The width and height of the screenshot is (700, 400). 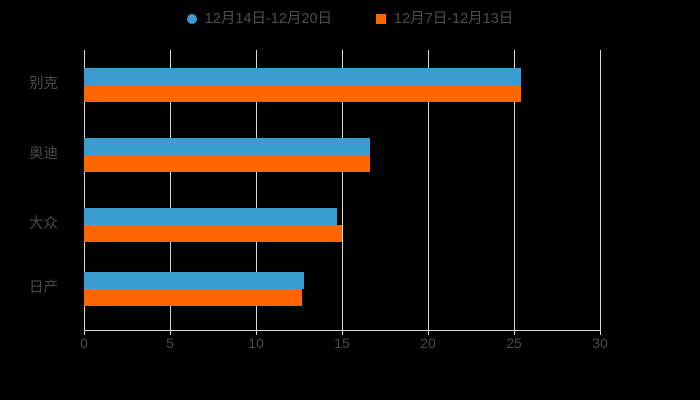 What do you see at coordinates (170, 343) in the screenshot?
I see `x-axis-tick-label-1: 5` at bounding box center [170, 343].